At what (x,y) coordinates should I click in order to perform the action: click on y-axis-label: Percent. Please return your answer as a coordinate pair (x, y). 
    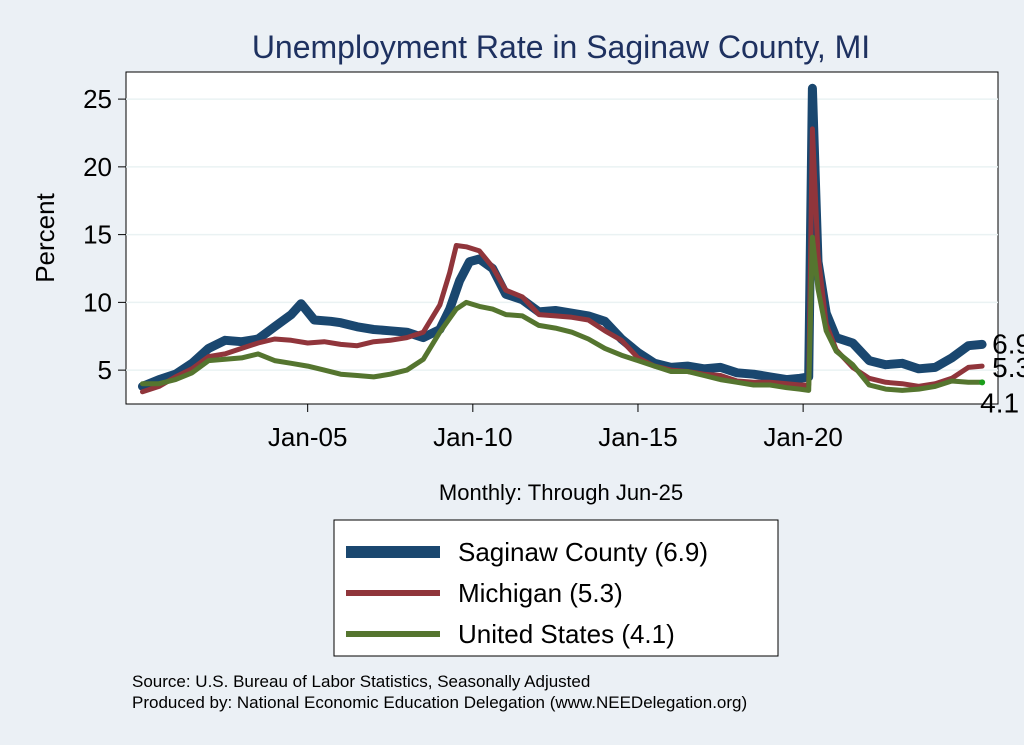
    Looking at the image, I should click on (45, 237).